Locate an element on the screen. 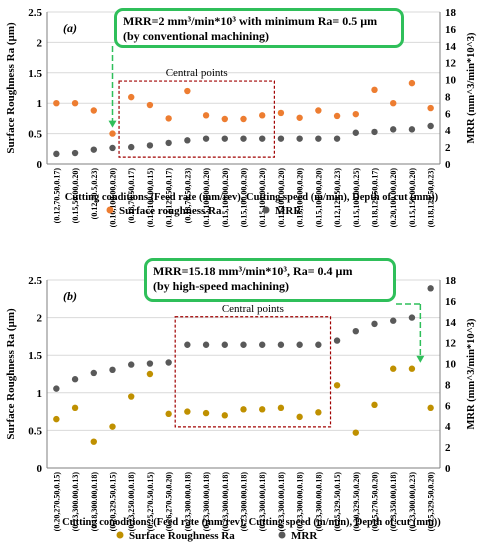 The width and height of the screenshot is (482, 550). x-tick-label: (0.20,100.00,0.20) is located at coordinates (393, 198).